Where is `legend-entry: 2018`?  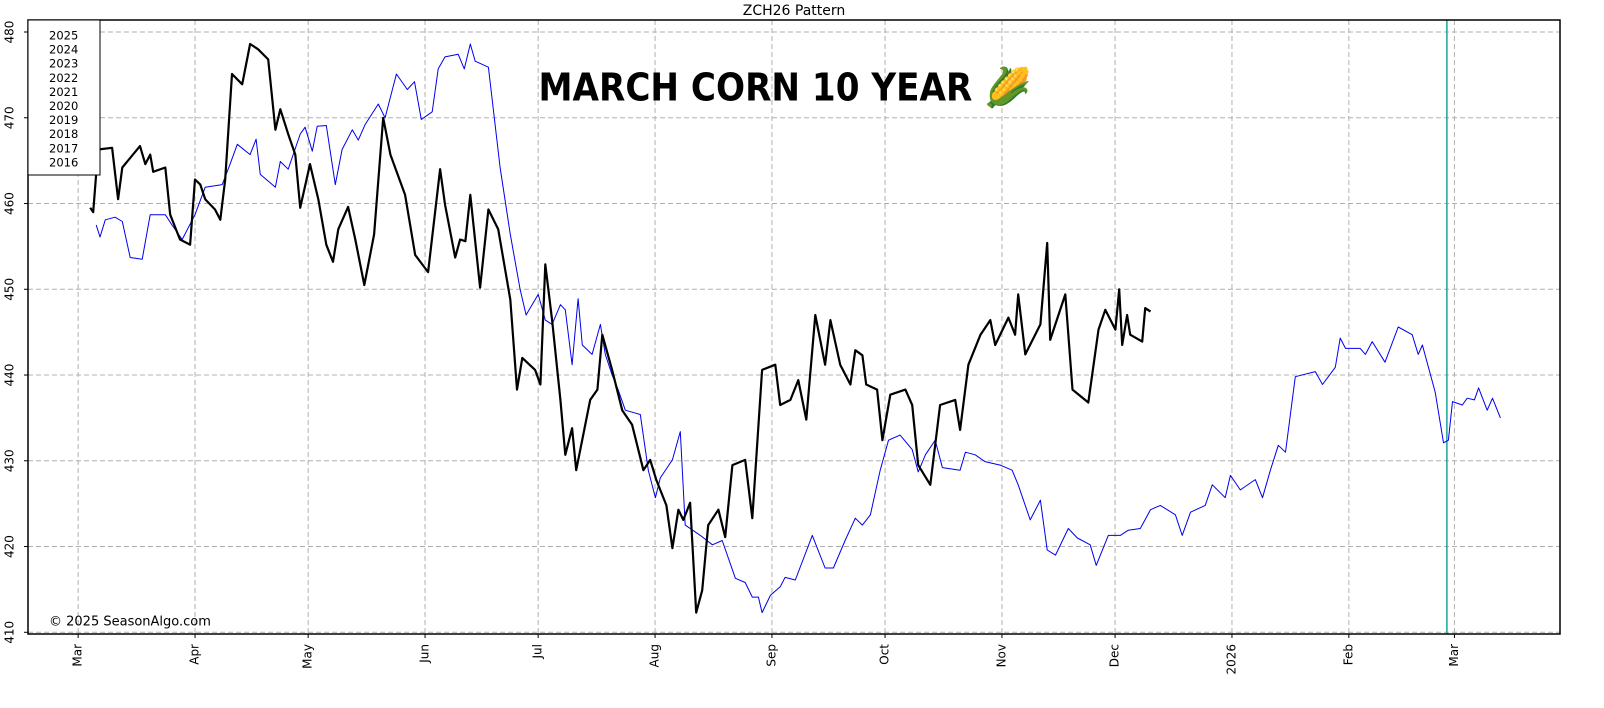
legend-entry: 2018 is located at coordinates (63, 134).